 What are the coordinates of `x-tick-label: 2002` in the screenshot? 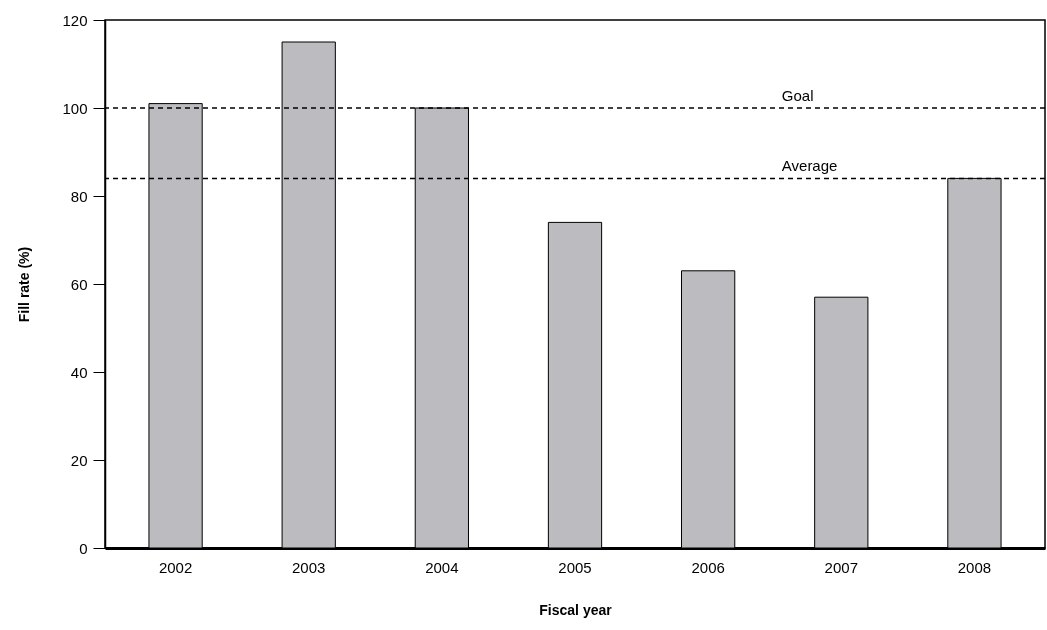 It's located at (175, 567).